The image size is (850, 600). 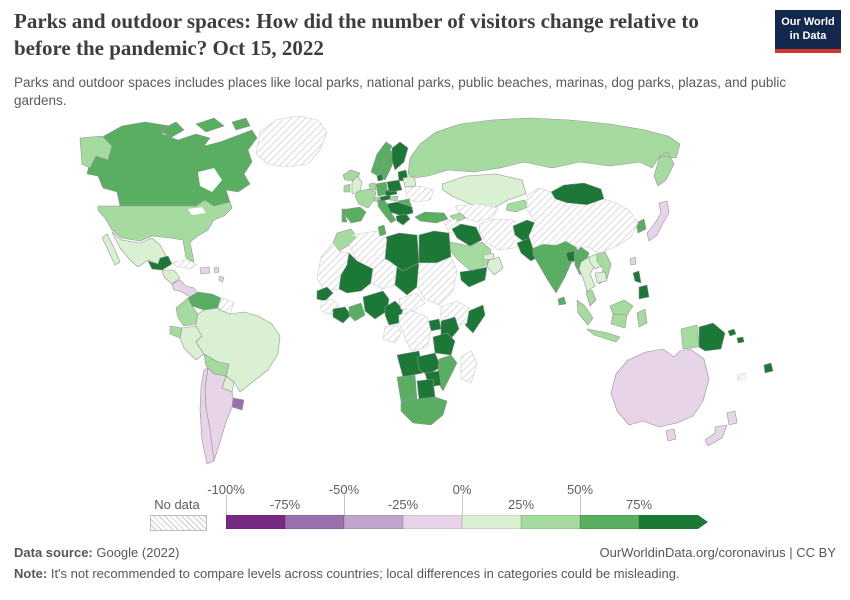 What do you see at coordinates (285, 504) in the screenshot?
I see `legend-tick-label--75: -75%` at bounding box center [285, 504].